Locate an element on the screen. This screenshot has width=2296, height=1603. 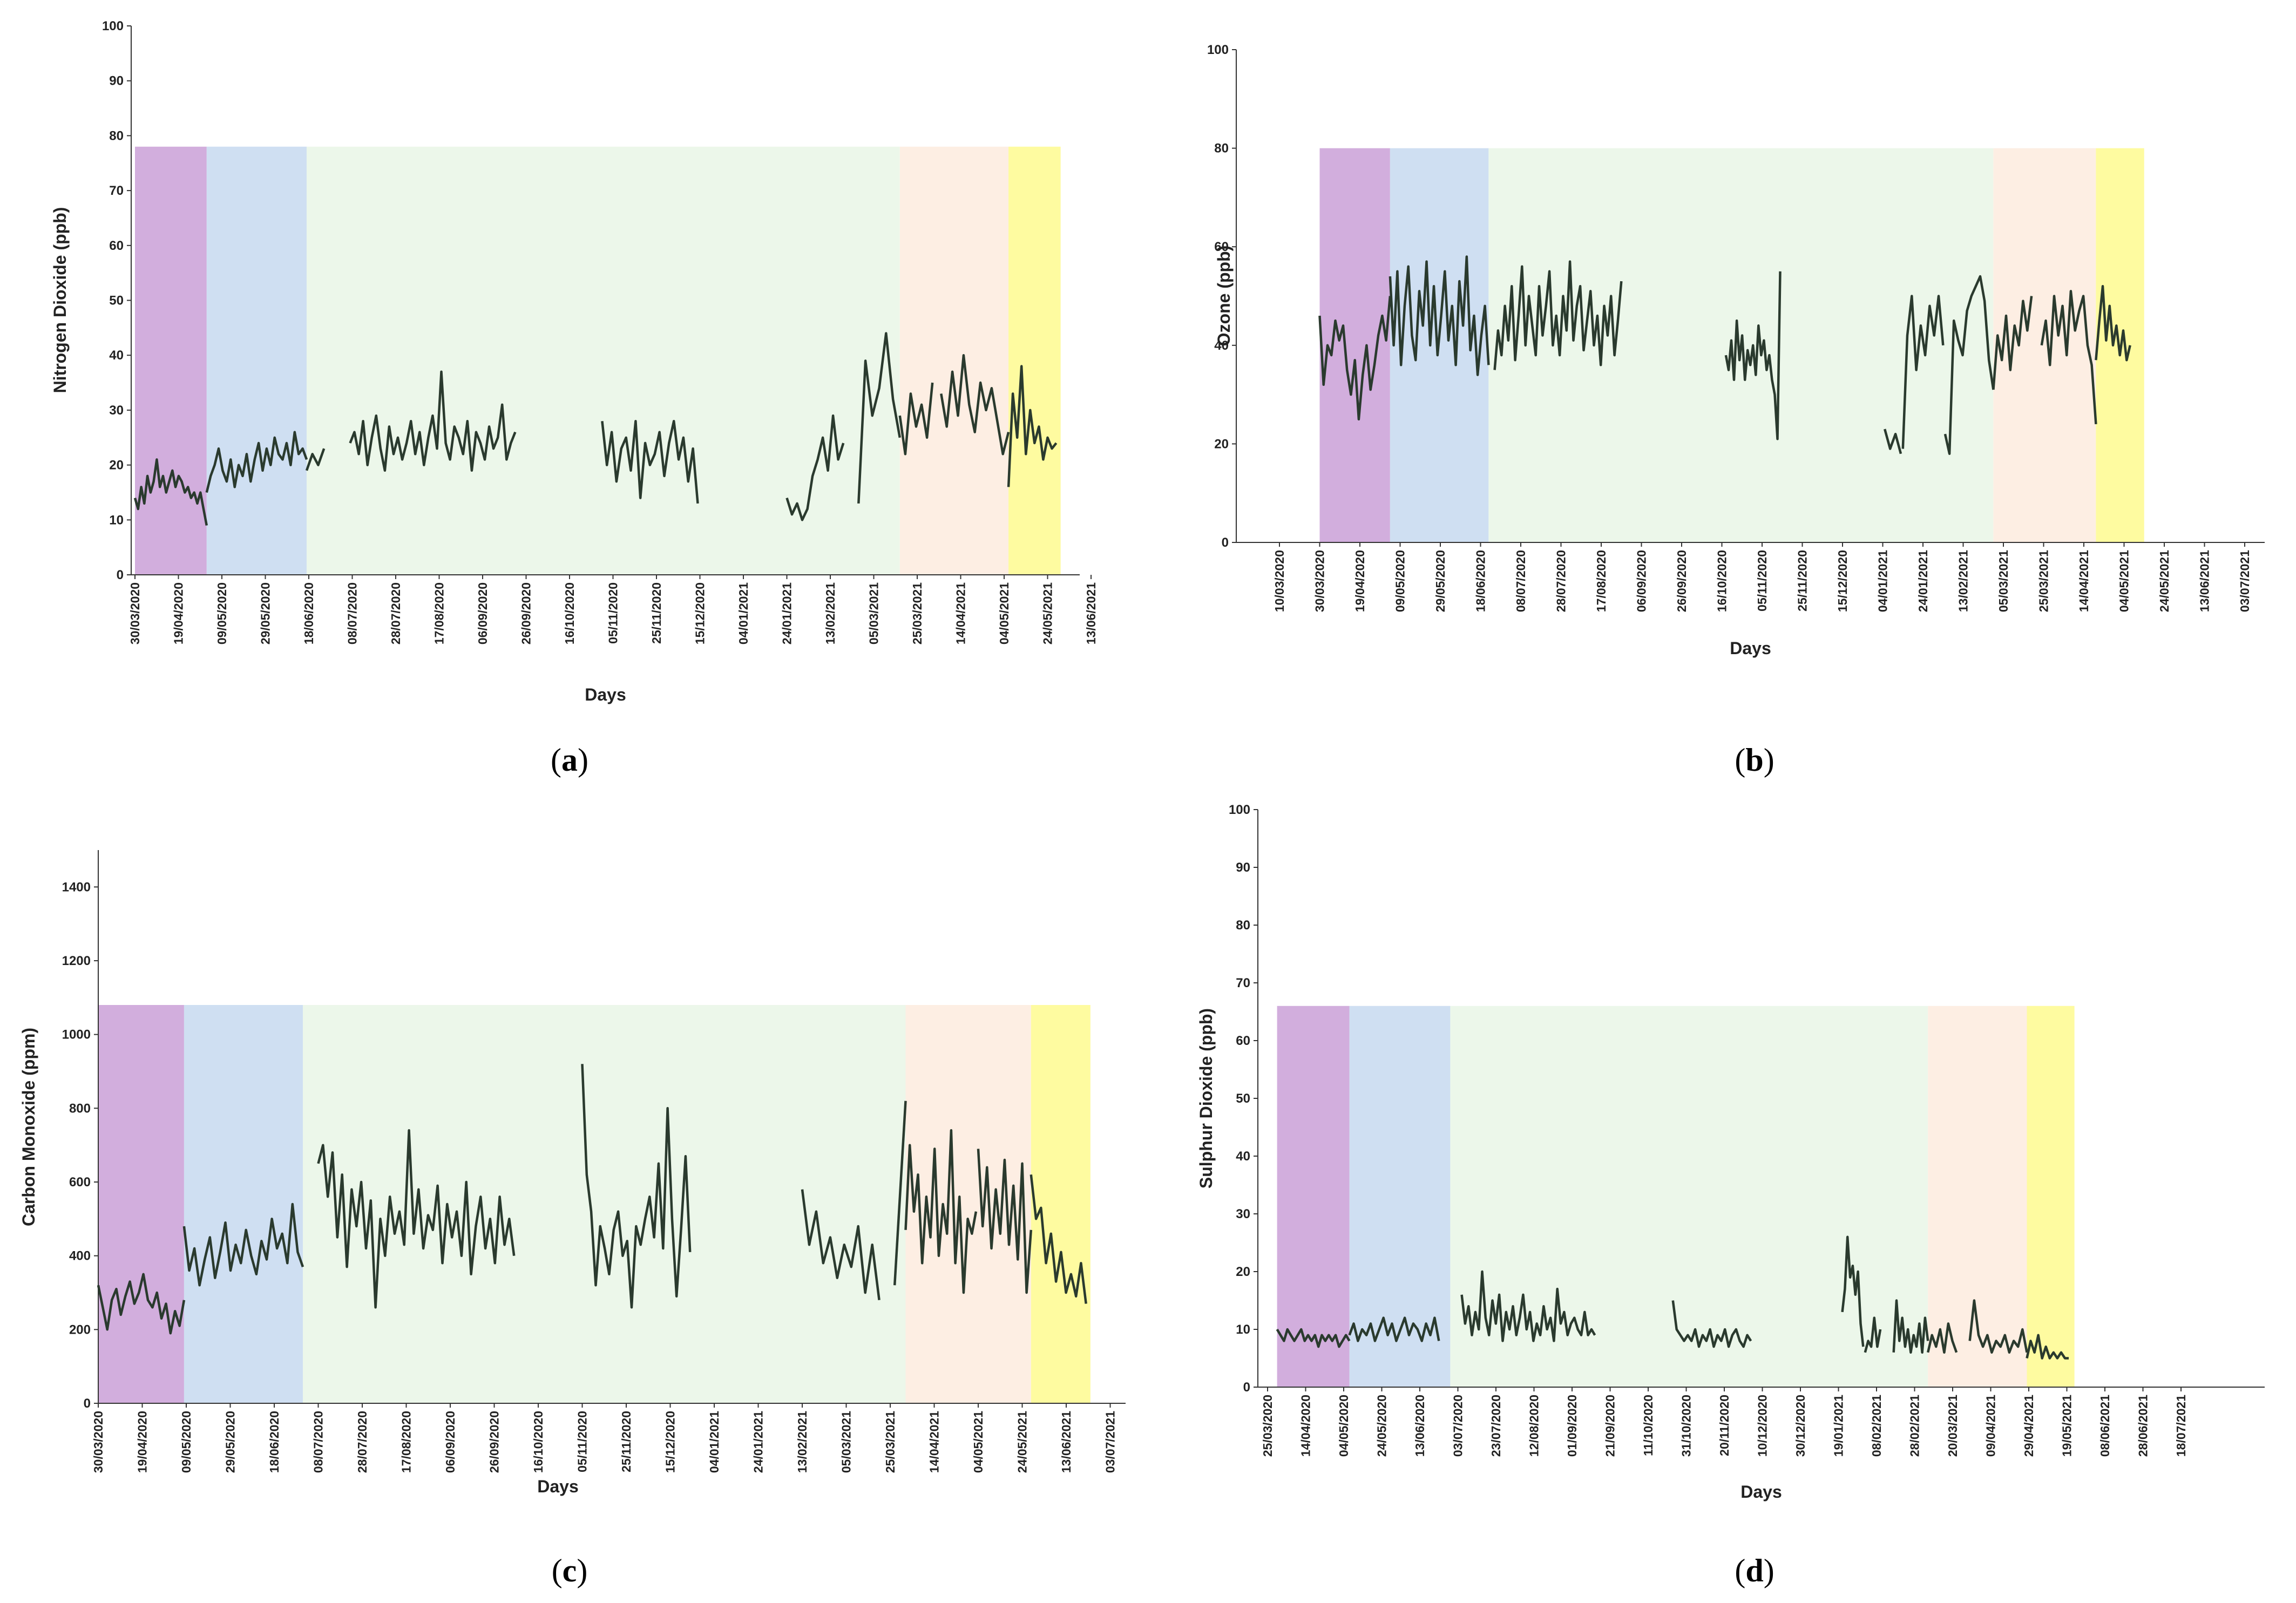
x-tick-label: 05/03/2021 is located at coordinates (846, 1442).